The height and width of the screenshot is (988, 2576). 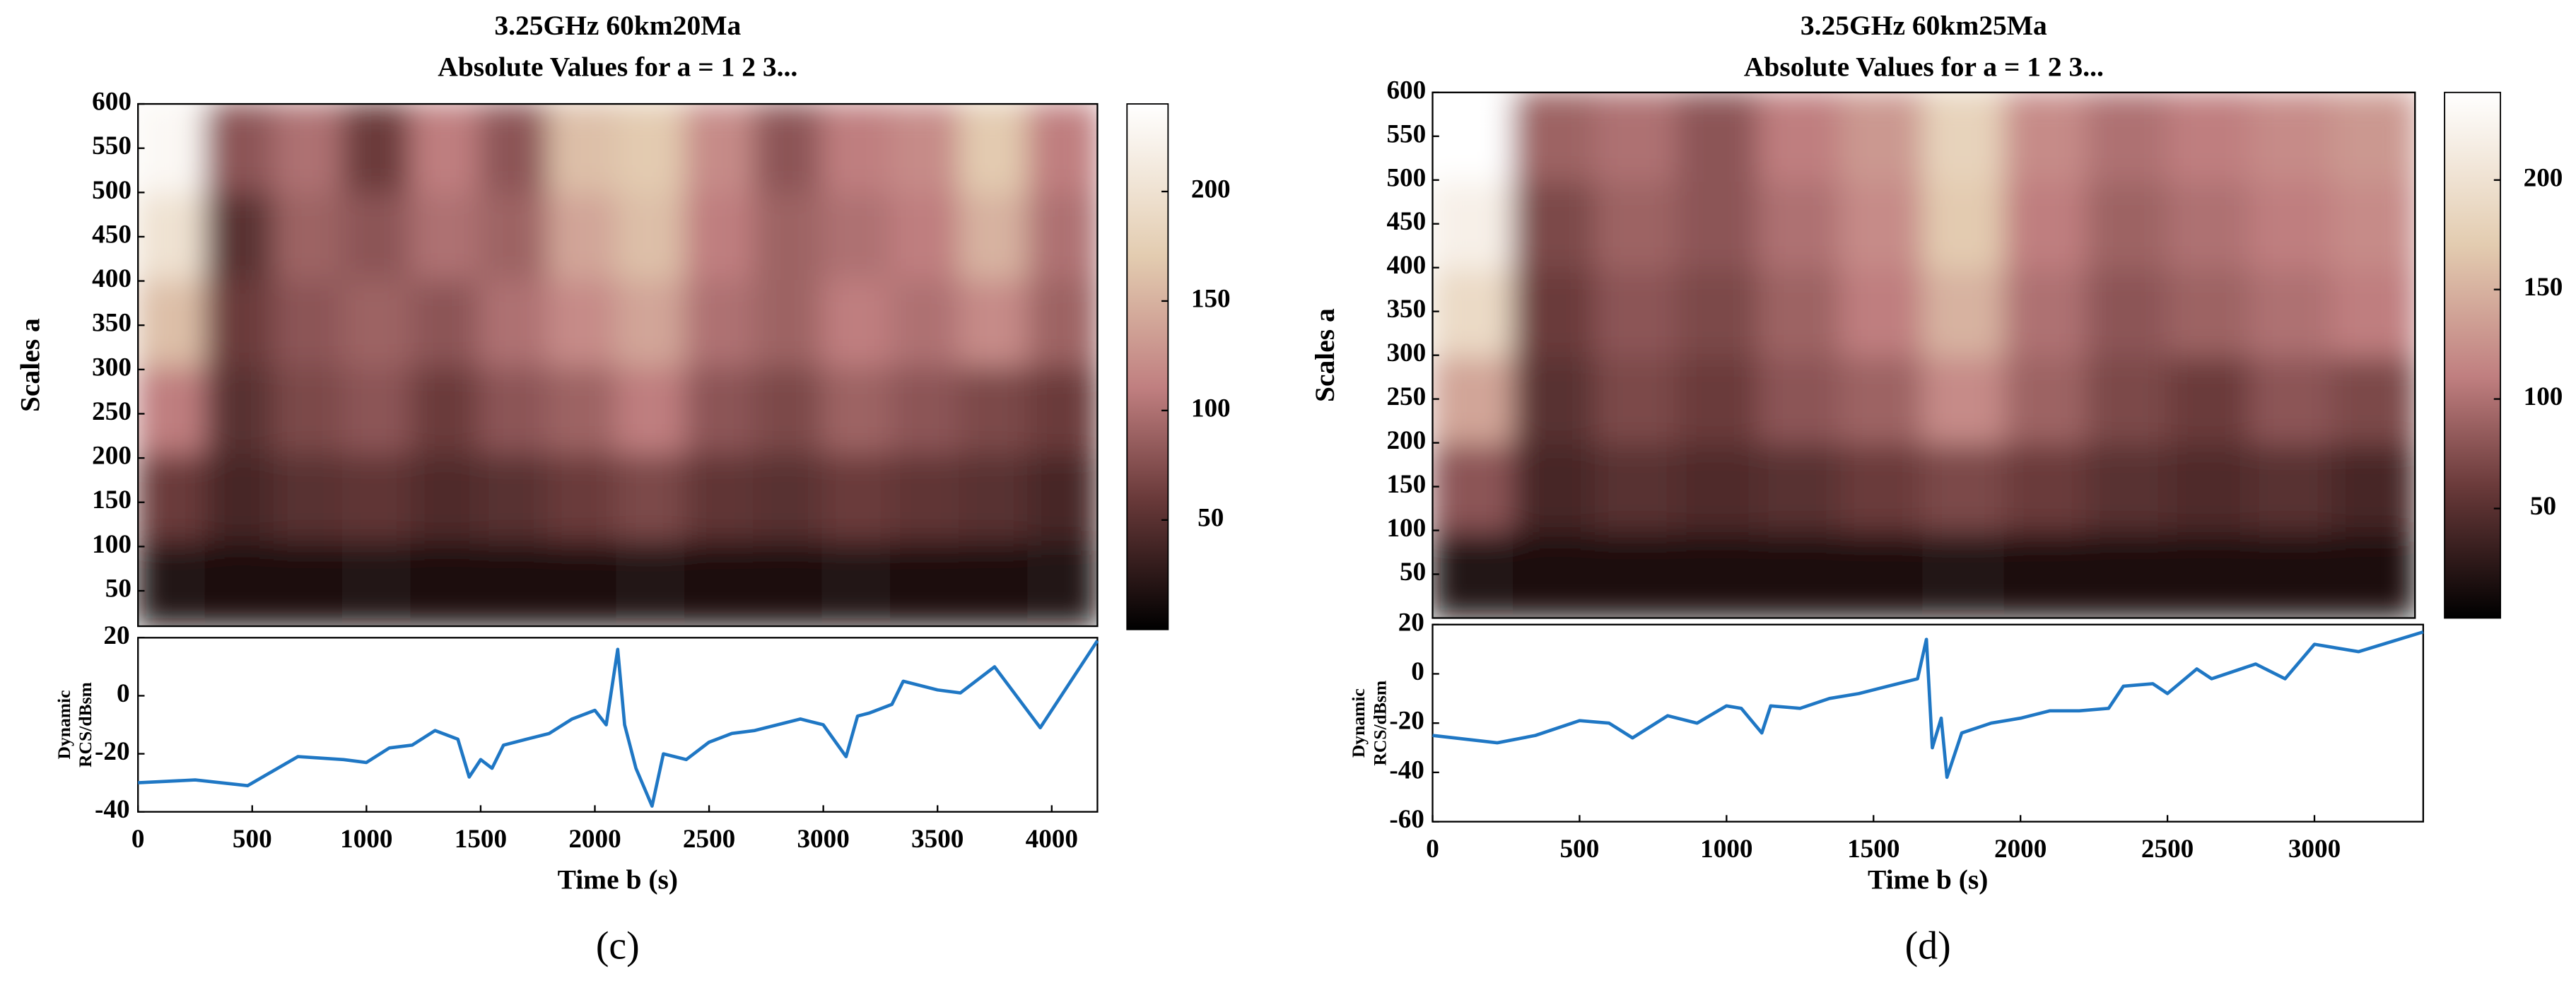 I want to click on colorbar-tick-label: 50, so click(x=1211, y=517).